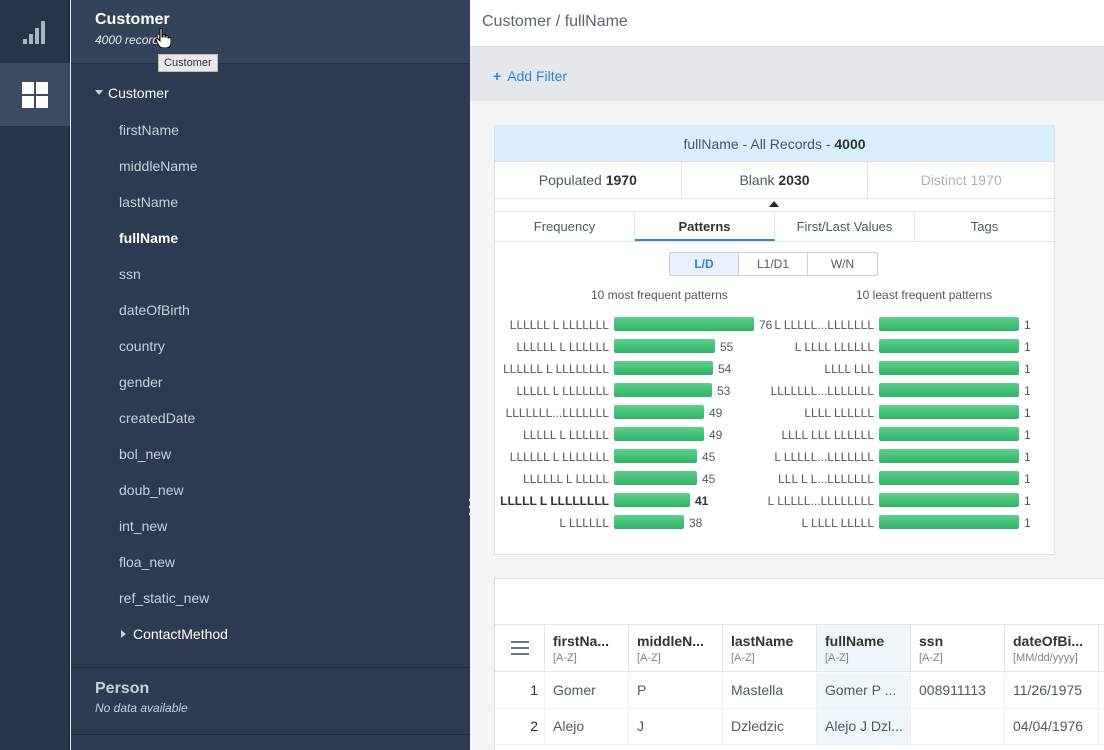 The width and height of the screenshot is (1104, 750). I want to click on pattern-row: LLLL LLLLLL 1, so click(775, 414).